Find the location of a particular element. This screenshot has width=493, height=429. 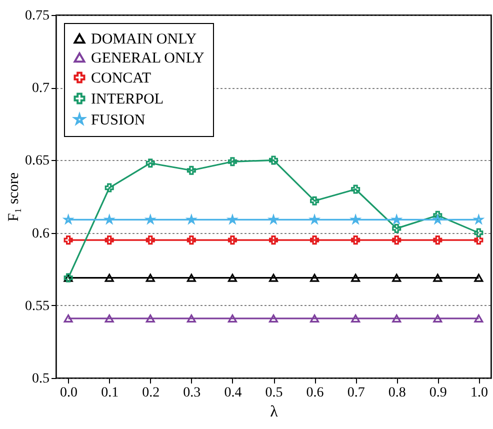

x-tick-label: 0.9 is located at coordinates (438, 393).